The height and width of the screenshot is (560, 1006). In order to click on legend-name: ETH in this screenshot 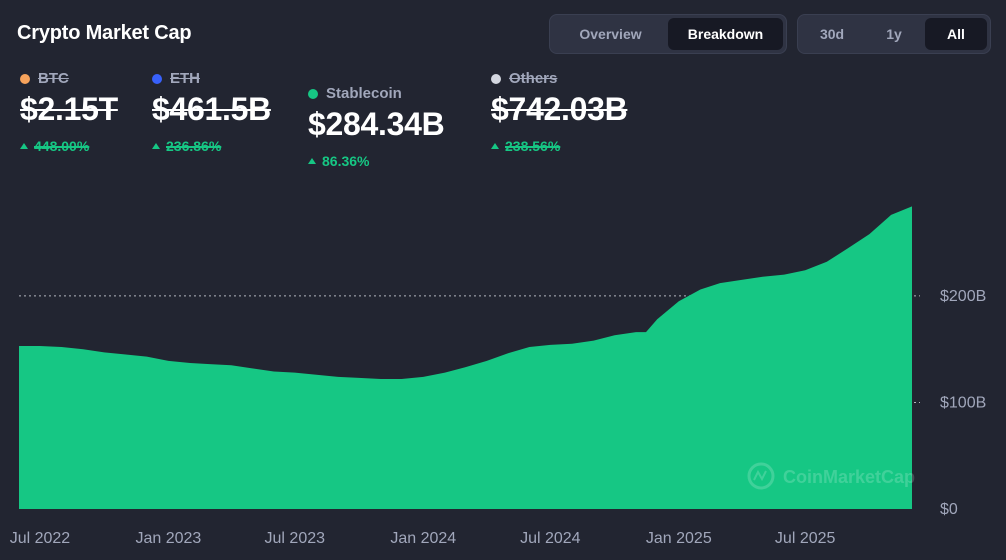, I will do `click(185, 78)`.